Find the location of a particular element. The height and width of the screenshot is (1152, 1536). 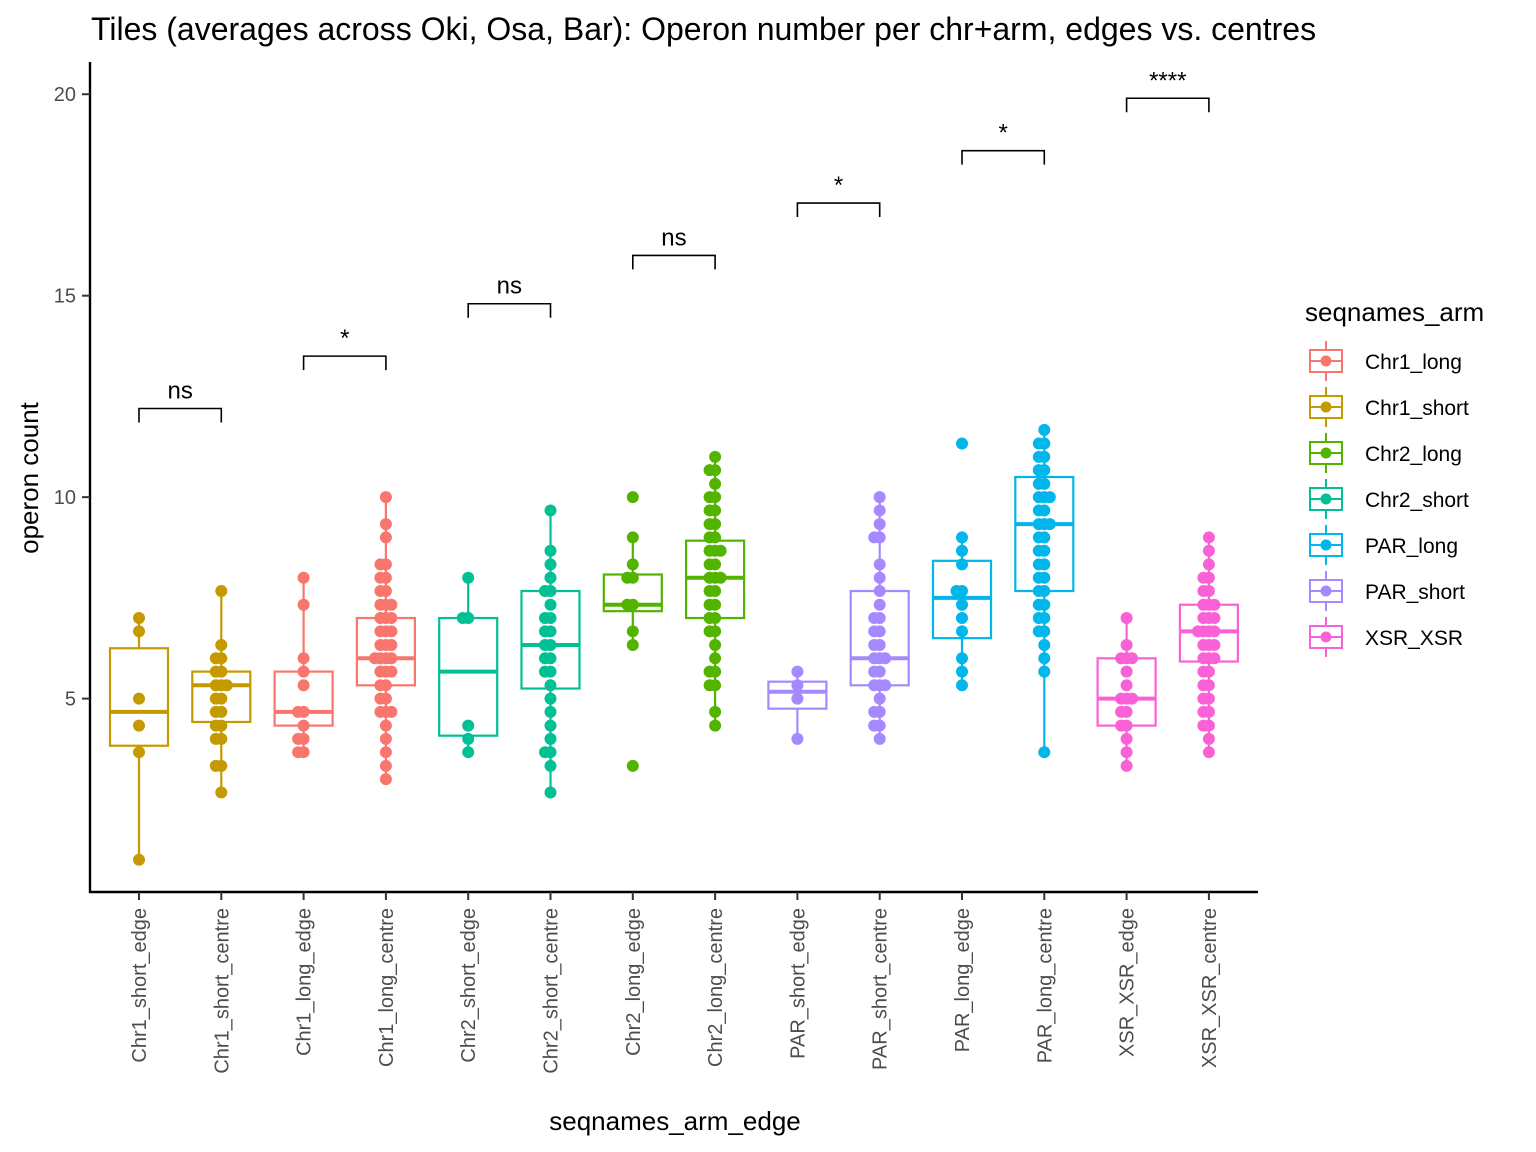

x-tick-label: Chr2_long_centre is located at coordinates (716, 987).